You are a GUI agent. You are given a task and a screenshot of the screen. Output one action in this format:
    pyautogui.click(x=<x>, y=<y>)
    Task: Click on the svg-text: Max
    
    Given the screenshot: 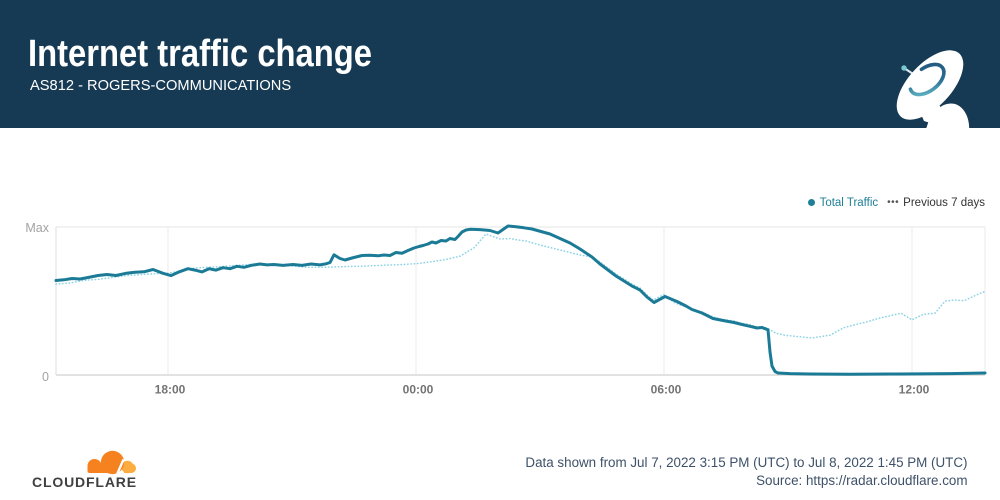 What is the action you would take?
    pyautogui.click(x=37, y=228)
    